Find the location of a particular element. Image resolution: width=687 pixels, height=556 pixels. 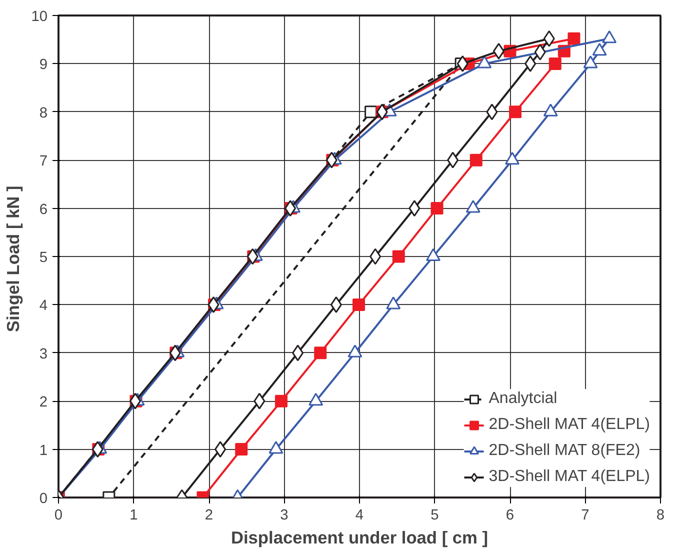

legend-label: 2D-Shell MAT 4(ELPL) is located at coordinates (569, 425).